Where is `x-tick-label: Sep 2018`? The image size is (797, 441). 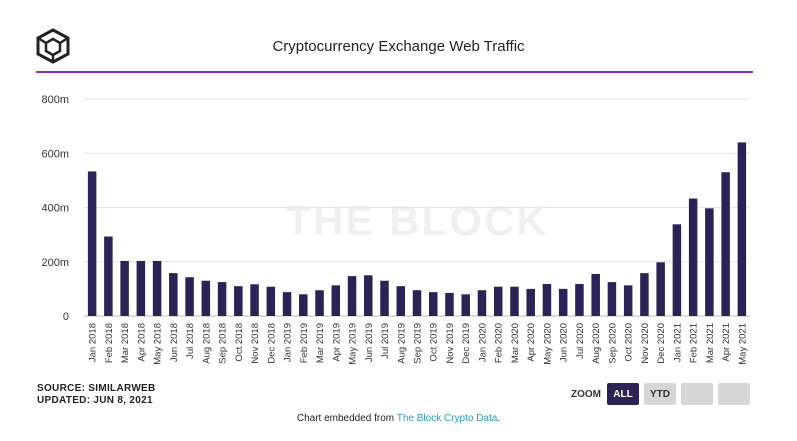 x-tick-label: Sep 2018 is located at coordinates (223, 343).